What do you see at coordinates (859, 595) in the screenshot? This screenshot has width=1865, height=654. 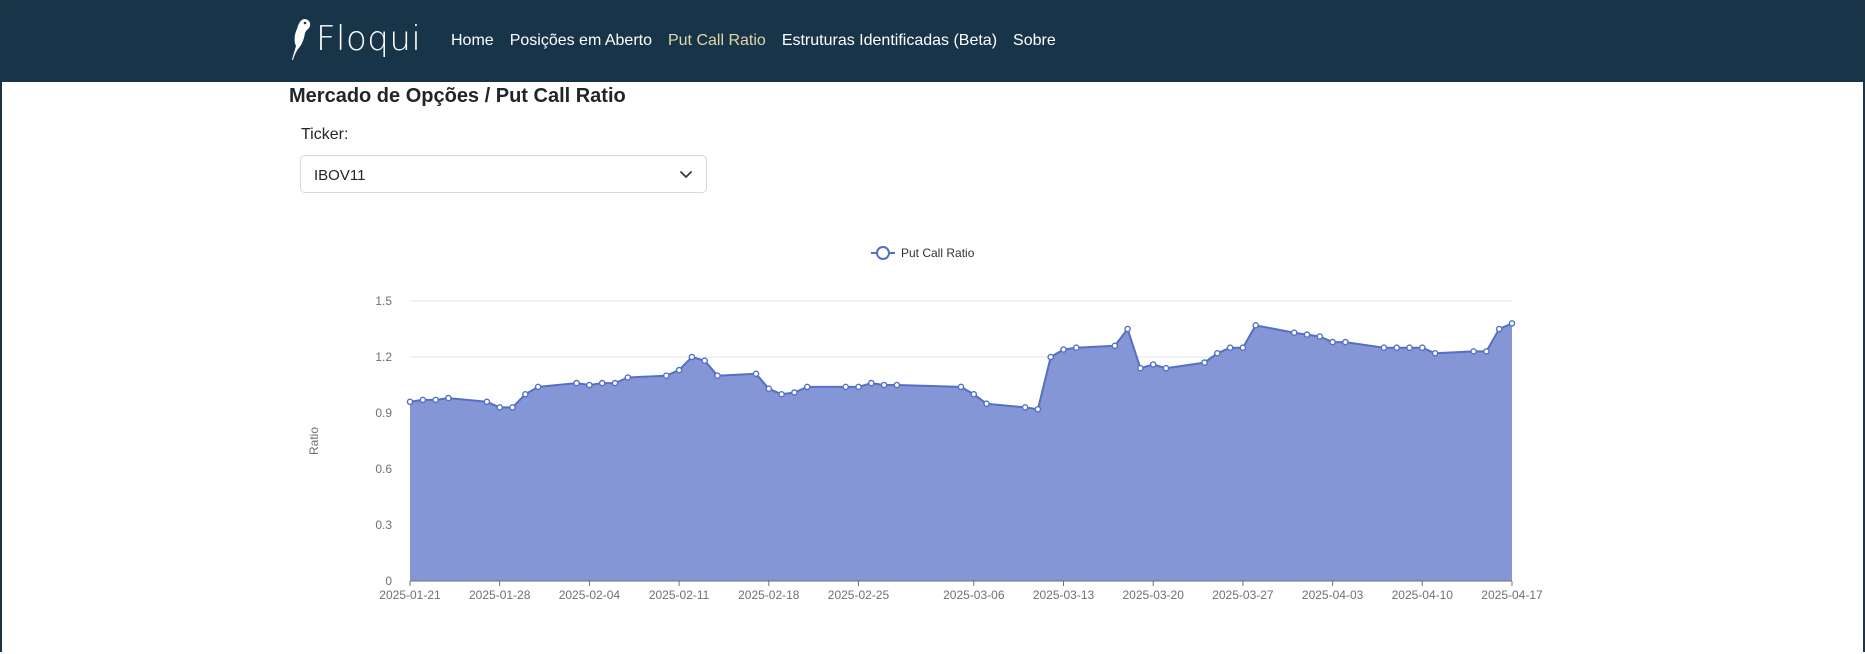 I see `x-tick-label: 2025-02-25` at bounding box center [859, 595].